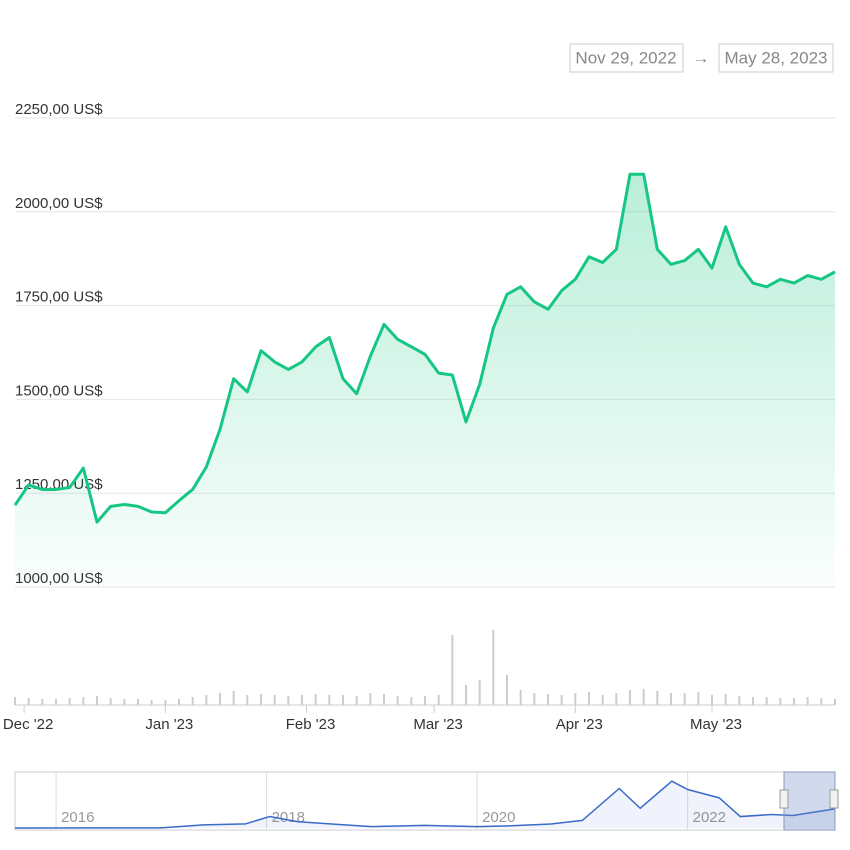  I want to click on range-start: Nov 29, 2022, so click(625, 57).